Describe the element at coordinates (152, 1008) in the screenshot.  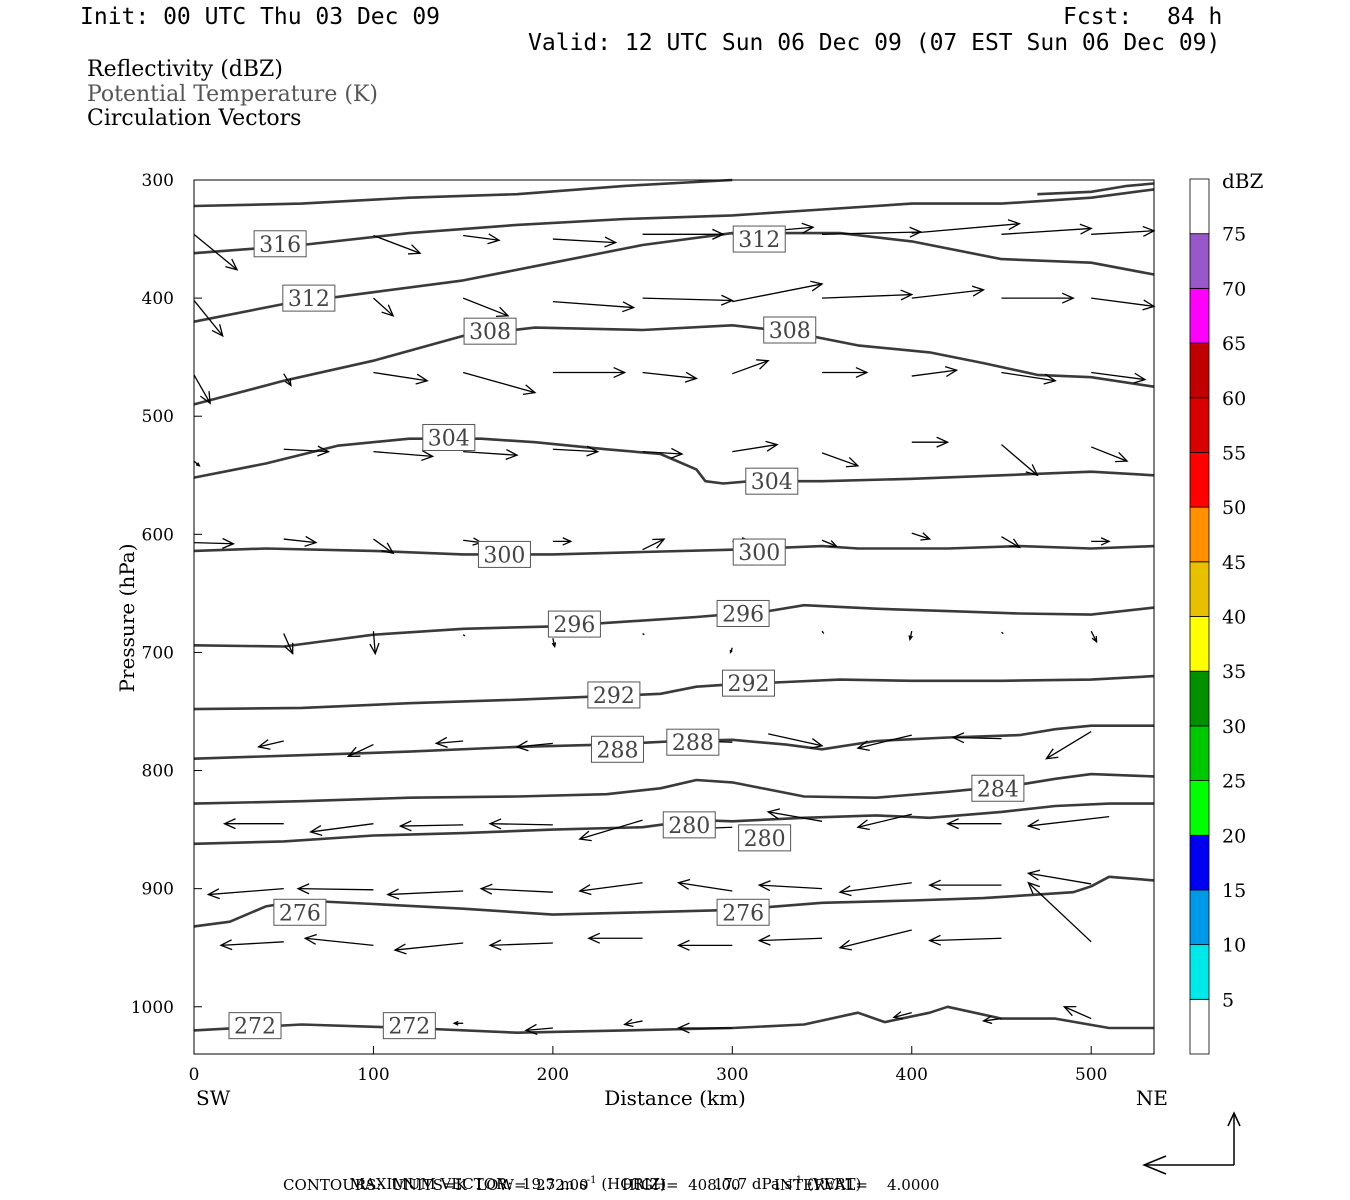
I see `y-tick-label: 1000` at that location.